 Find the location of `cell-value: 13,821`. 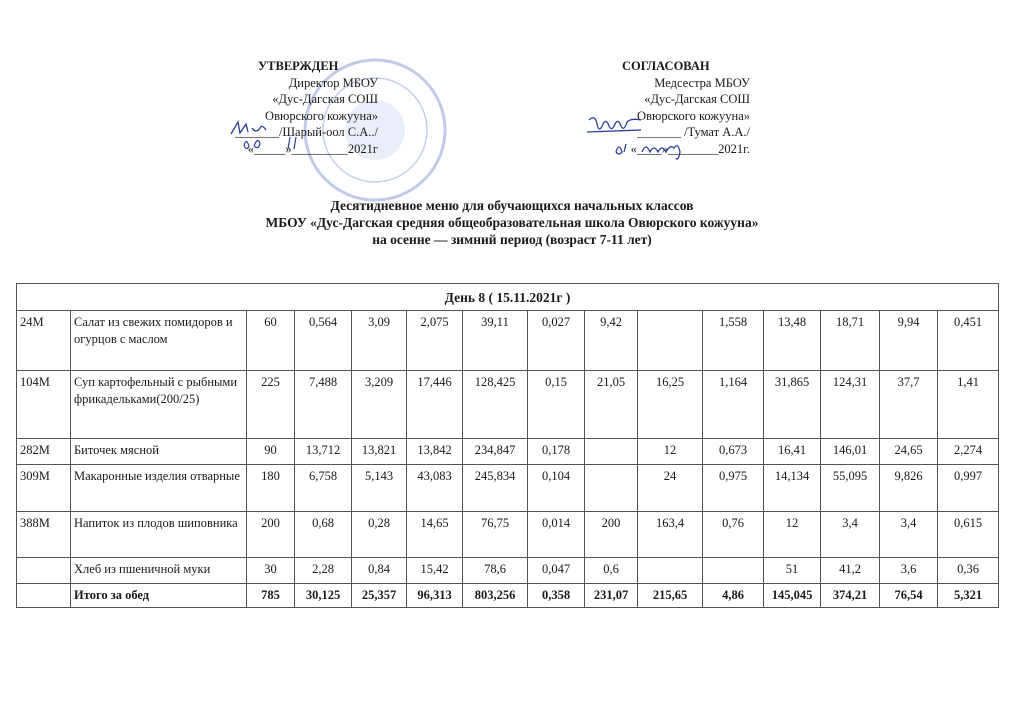

cell-value: 13,821 is located at coordinates (379, 451).